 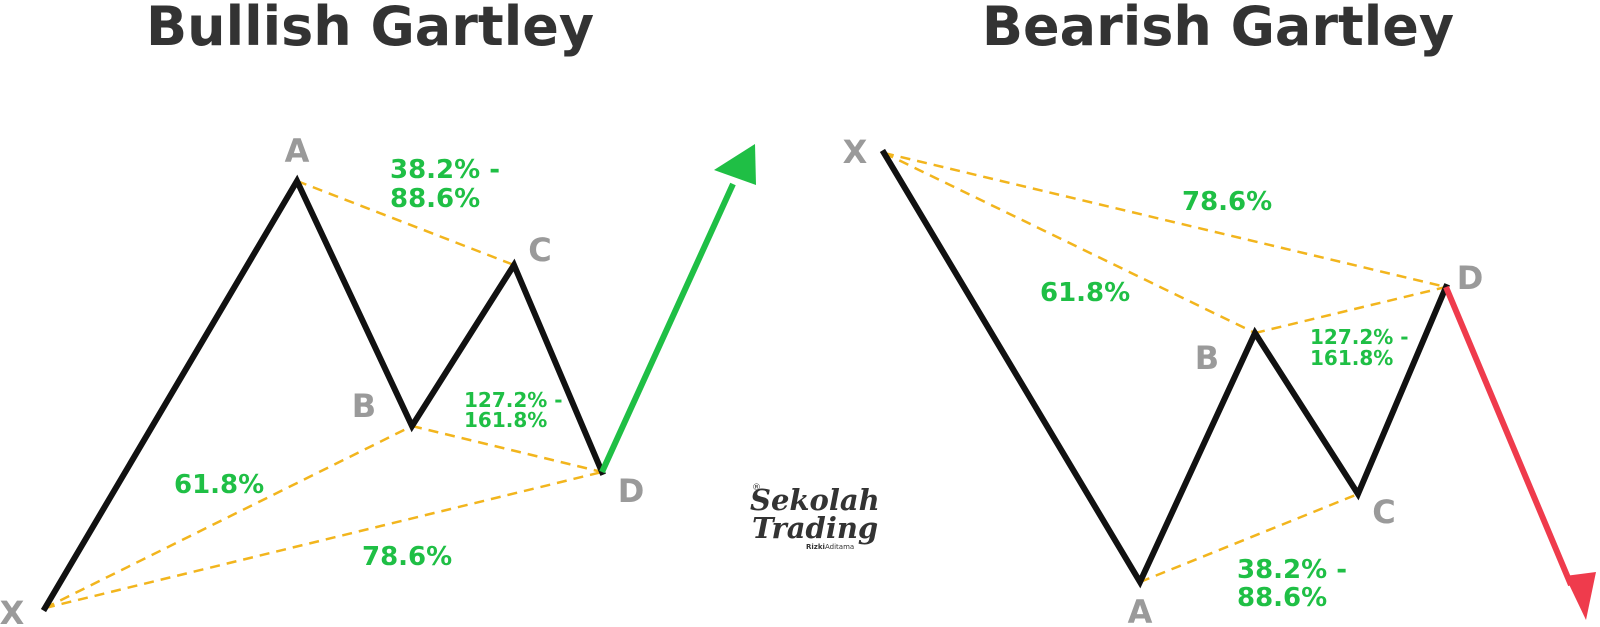 What do you see at coordinates (228, 517) in the screenshot?
I see `bullish-fib-xb-line` at bounding box center [228, 517].